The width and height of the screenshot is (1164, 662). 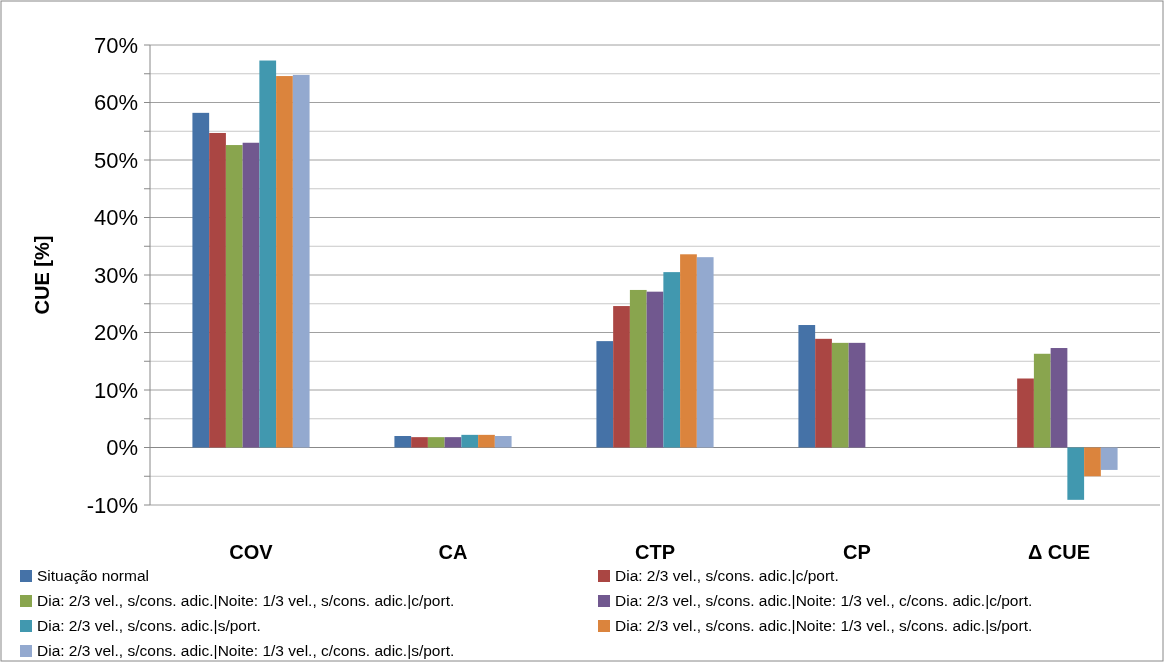 What do you see at coordinates (115, 275) in the screenshot?
I see `y-tick-label: 30%` at bounding box center [115, 275].